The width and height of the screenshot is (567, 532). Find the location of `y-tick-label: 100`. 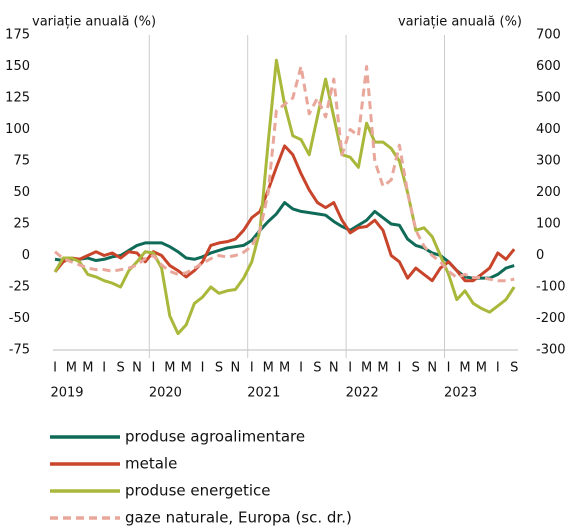

y-tick-label: 100 is located at coordinates (17, 129).